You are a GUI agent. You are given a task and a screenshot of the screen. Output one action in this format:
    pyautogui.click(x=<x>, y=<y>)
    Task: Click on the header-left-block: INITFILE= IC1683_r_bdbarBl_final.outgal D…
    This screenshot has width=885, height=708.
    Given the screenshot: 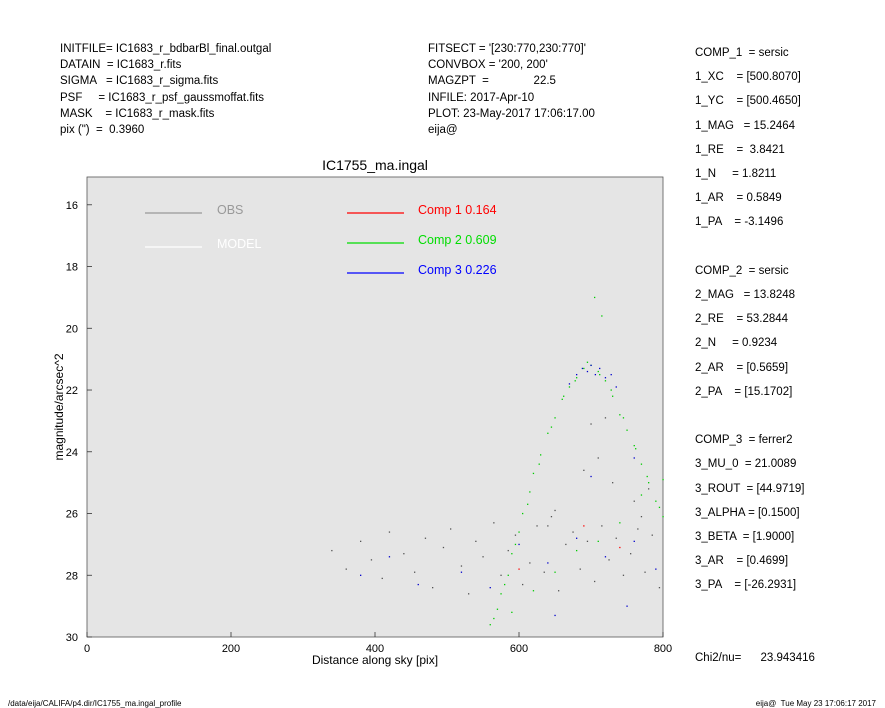 What is the action you would take?
    pyautogui.click(x=165, y=89)
    